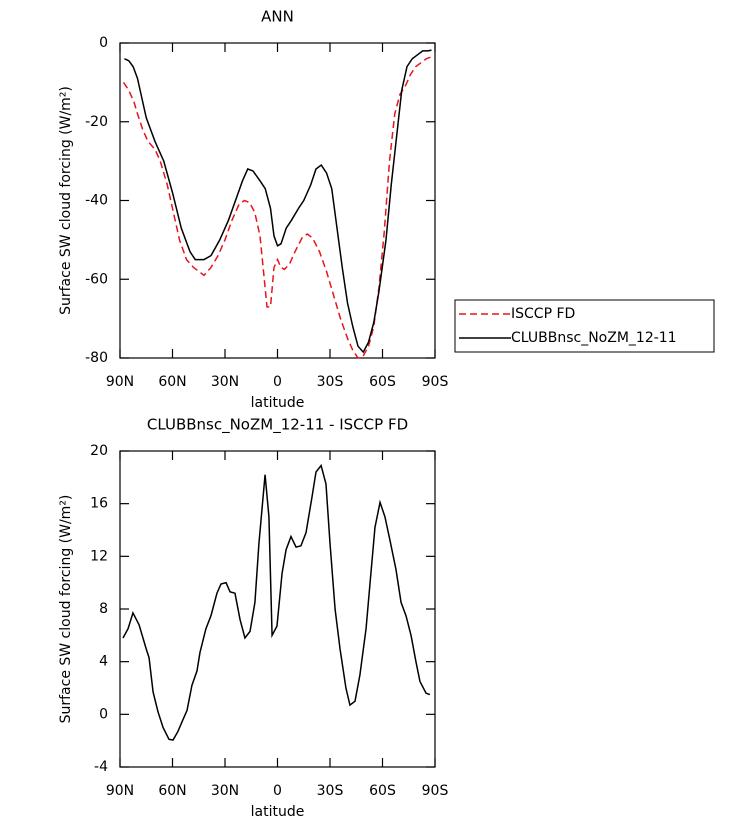 The height and width of the screenshot is (823, 733). Describe the element at coordinates (96, 358) in the screenshot. I see `y-tick-label: -80` at that location.